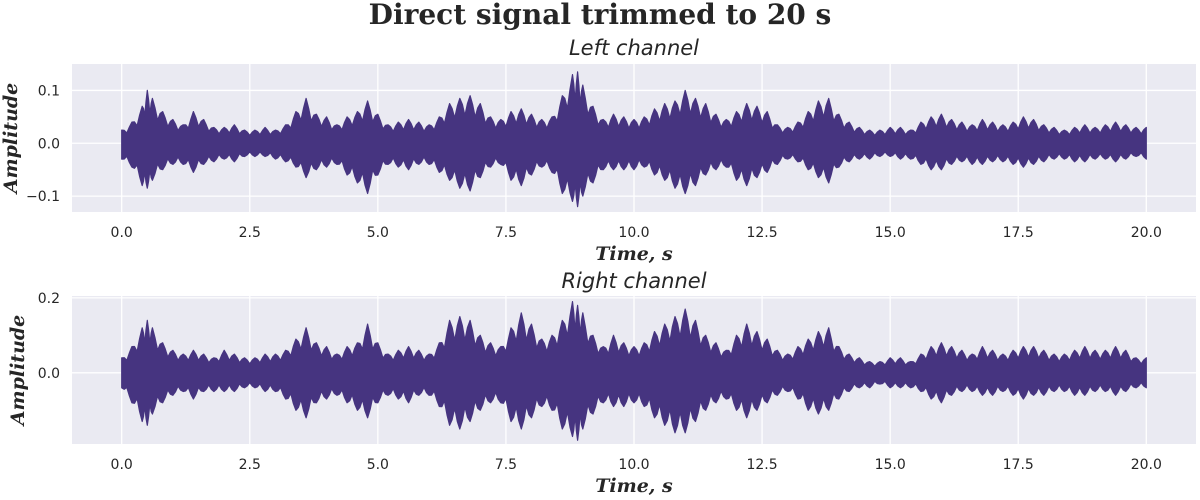 Image resolution: width=1200 pixels, height=500 pixels. What do you see at coordinates (634, 48) in the screenshot?
I see `left-channel-title: Left channel` at bounding box center [634, 48].